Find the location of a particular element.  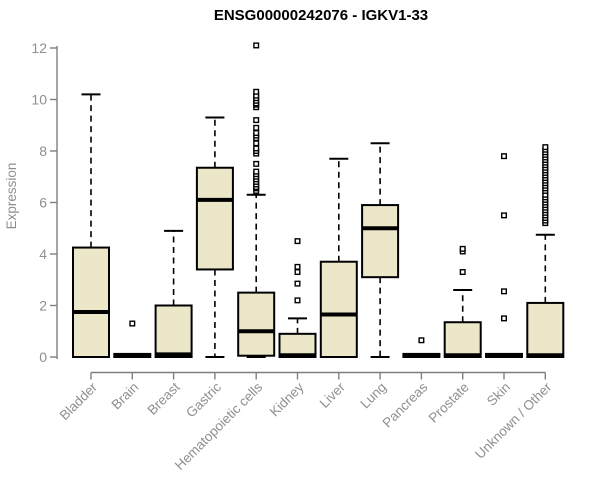

outlier-point-brain is located at coordinates (132, 323).